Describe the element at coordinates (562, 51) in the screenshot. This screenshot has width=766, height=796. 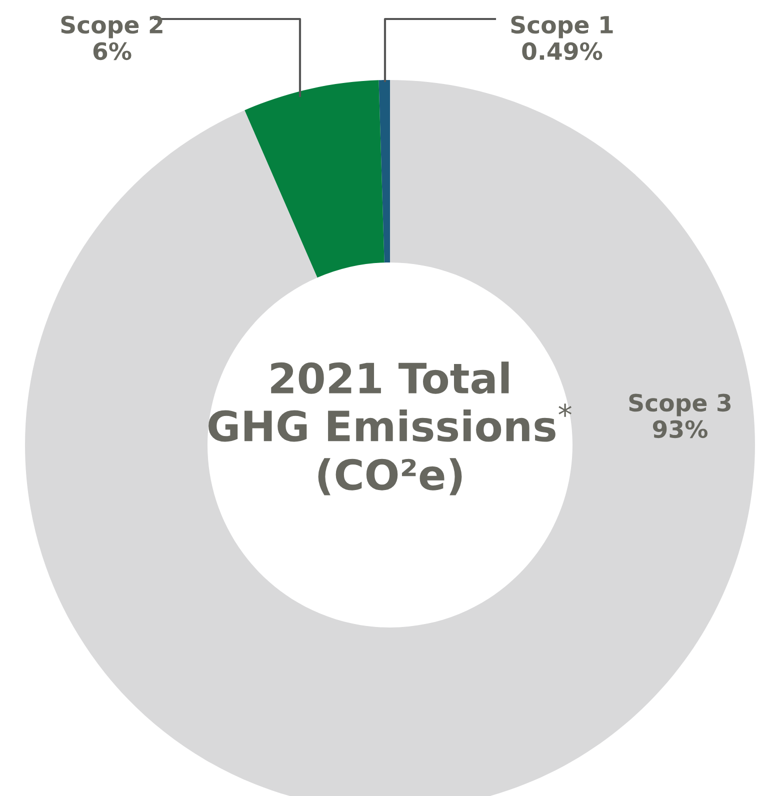
I see `data-label: 0.49%` at that location.